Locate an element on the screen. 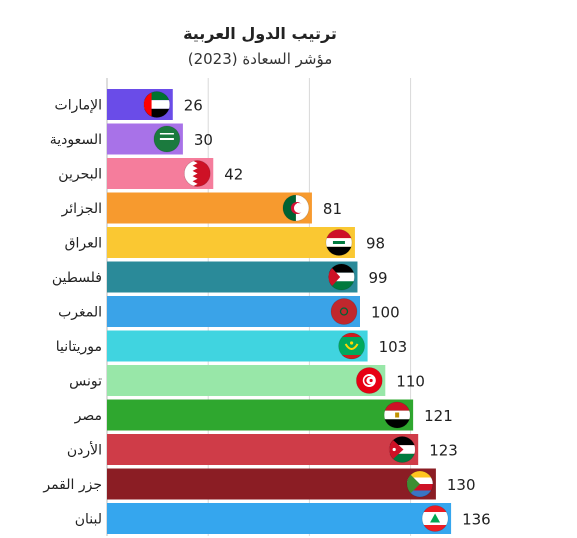 The height and width of the screenshot is (538, 577). bar-row: المغرب 100 is located at coordinates (229, 311).